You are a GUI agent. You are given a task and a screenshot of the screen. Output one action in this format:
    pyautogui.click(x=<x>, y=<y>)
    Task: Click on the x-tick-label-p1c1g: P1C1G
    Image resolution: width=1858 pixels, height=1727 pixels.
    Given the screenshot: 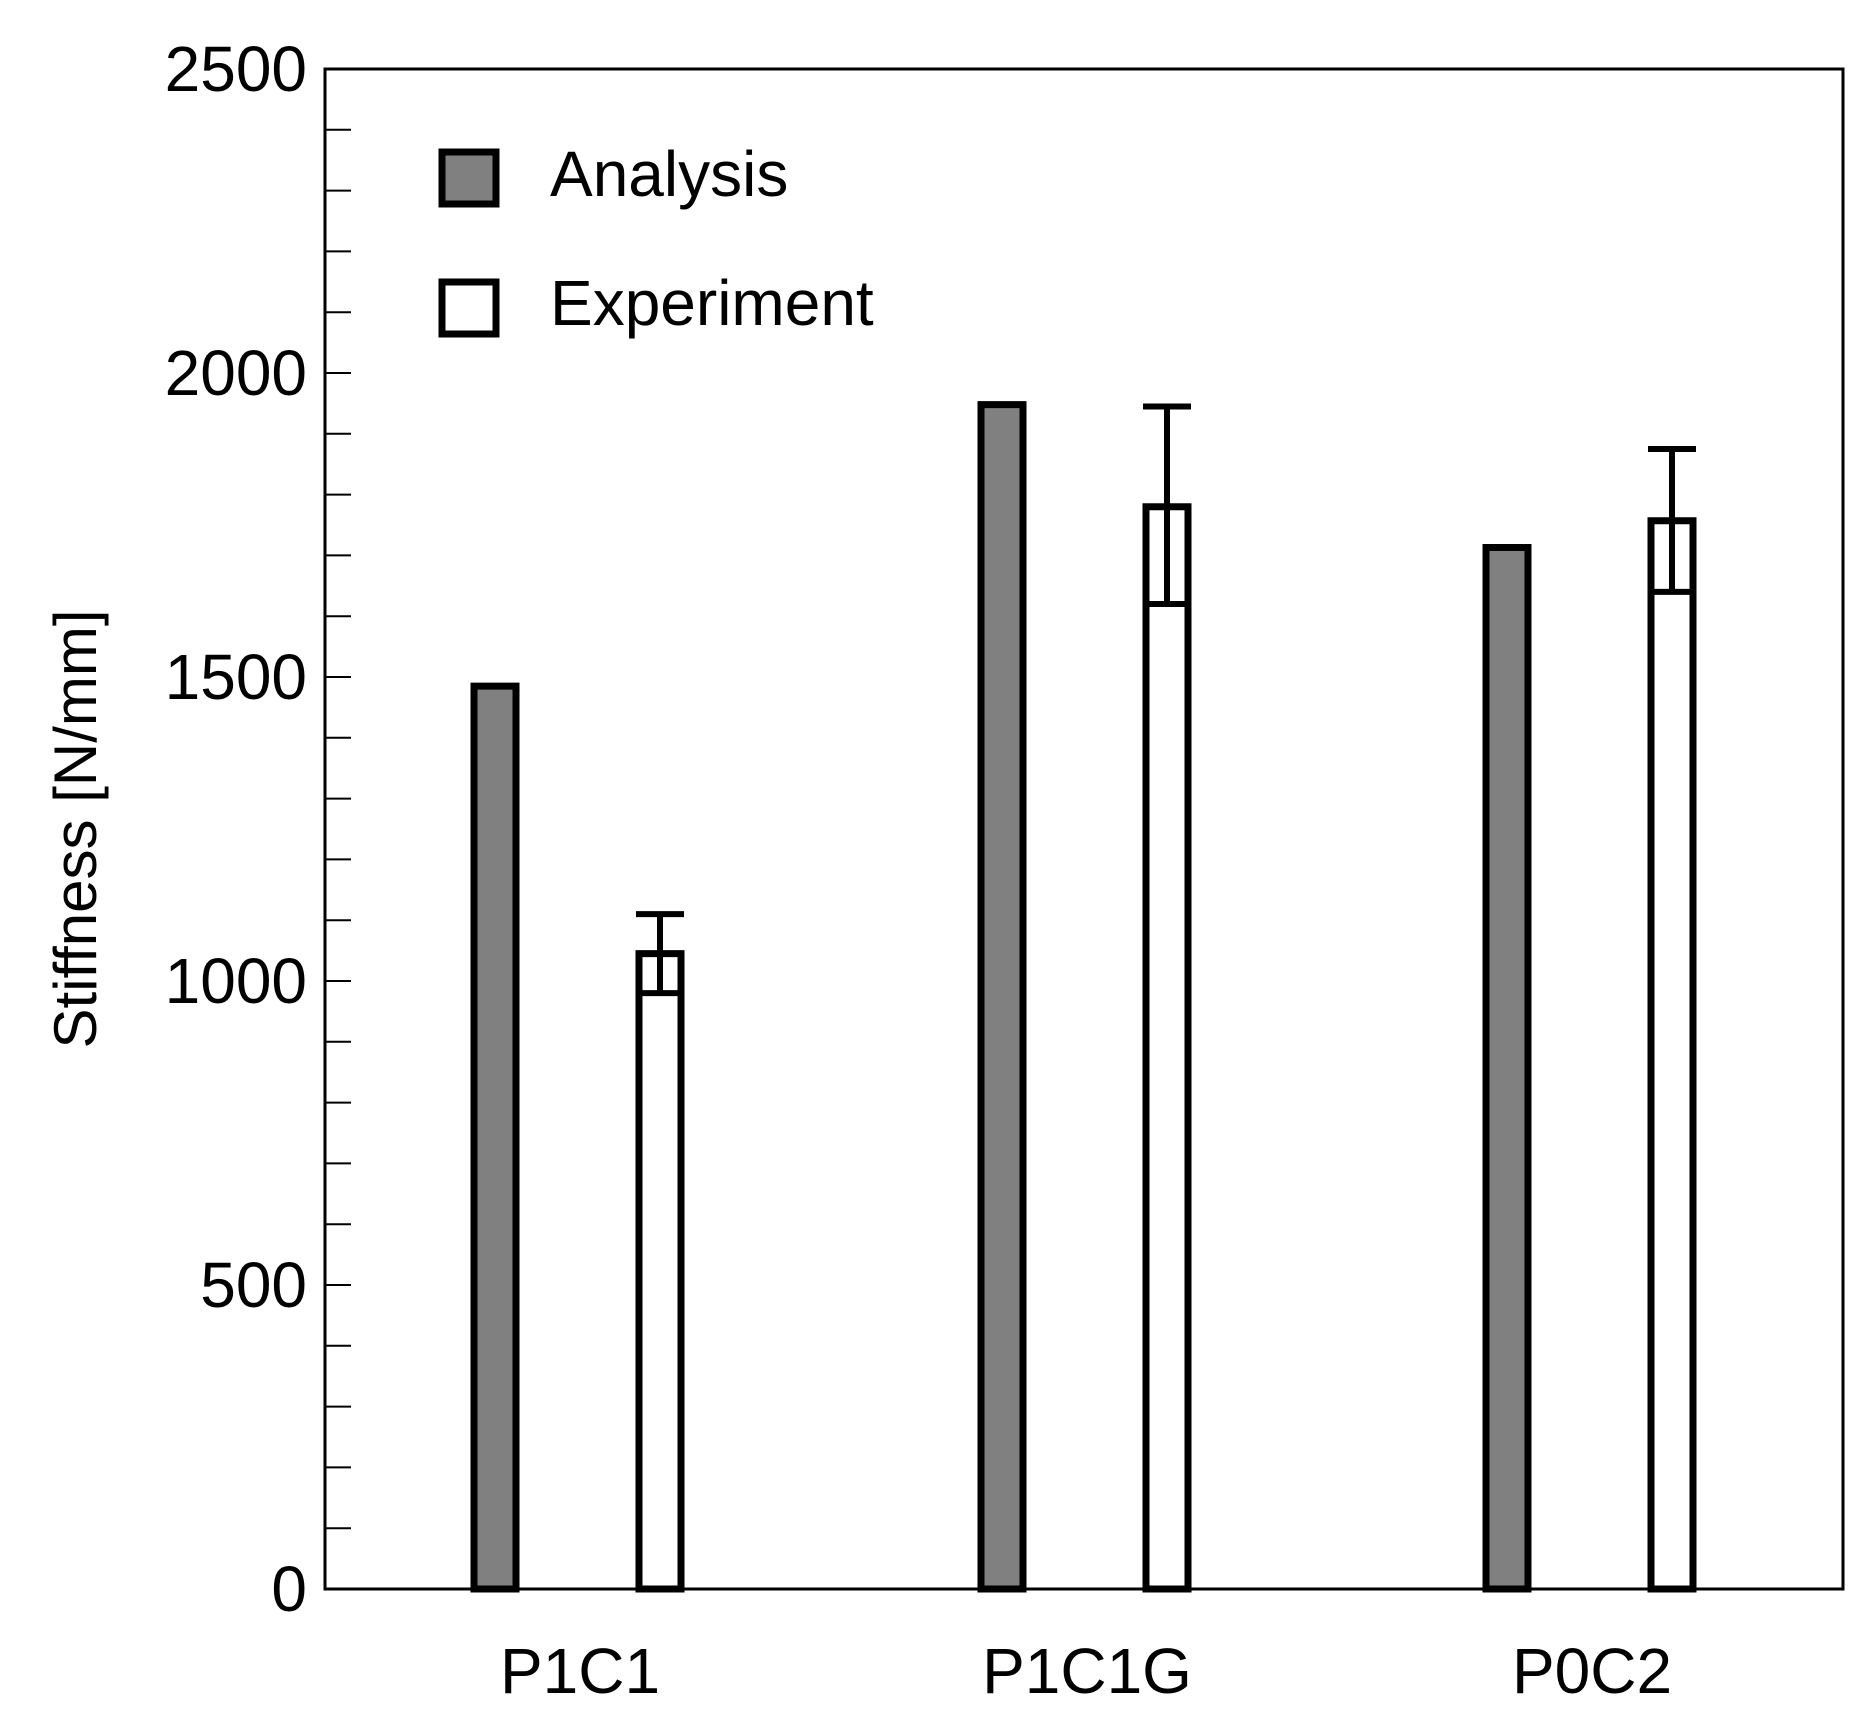 What is the action you would take?
    pyautogui.click(x=1087, y=1671)
    